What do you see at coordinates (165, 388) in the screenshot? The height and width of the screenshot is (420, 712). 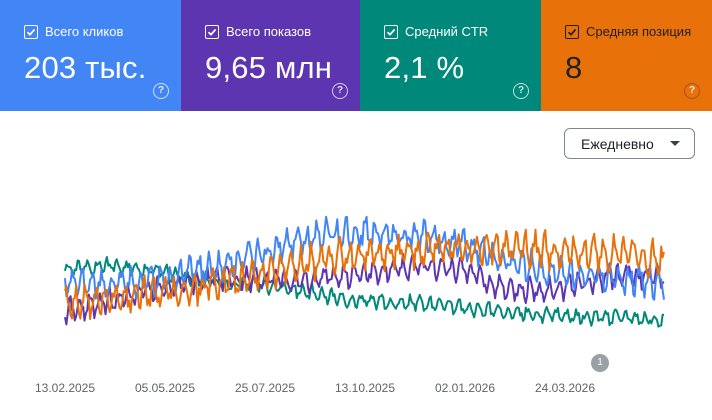 I see `x-tick-label: 05.05.2025` at bounding box center [165, 388].